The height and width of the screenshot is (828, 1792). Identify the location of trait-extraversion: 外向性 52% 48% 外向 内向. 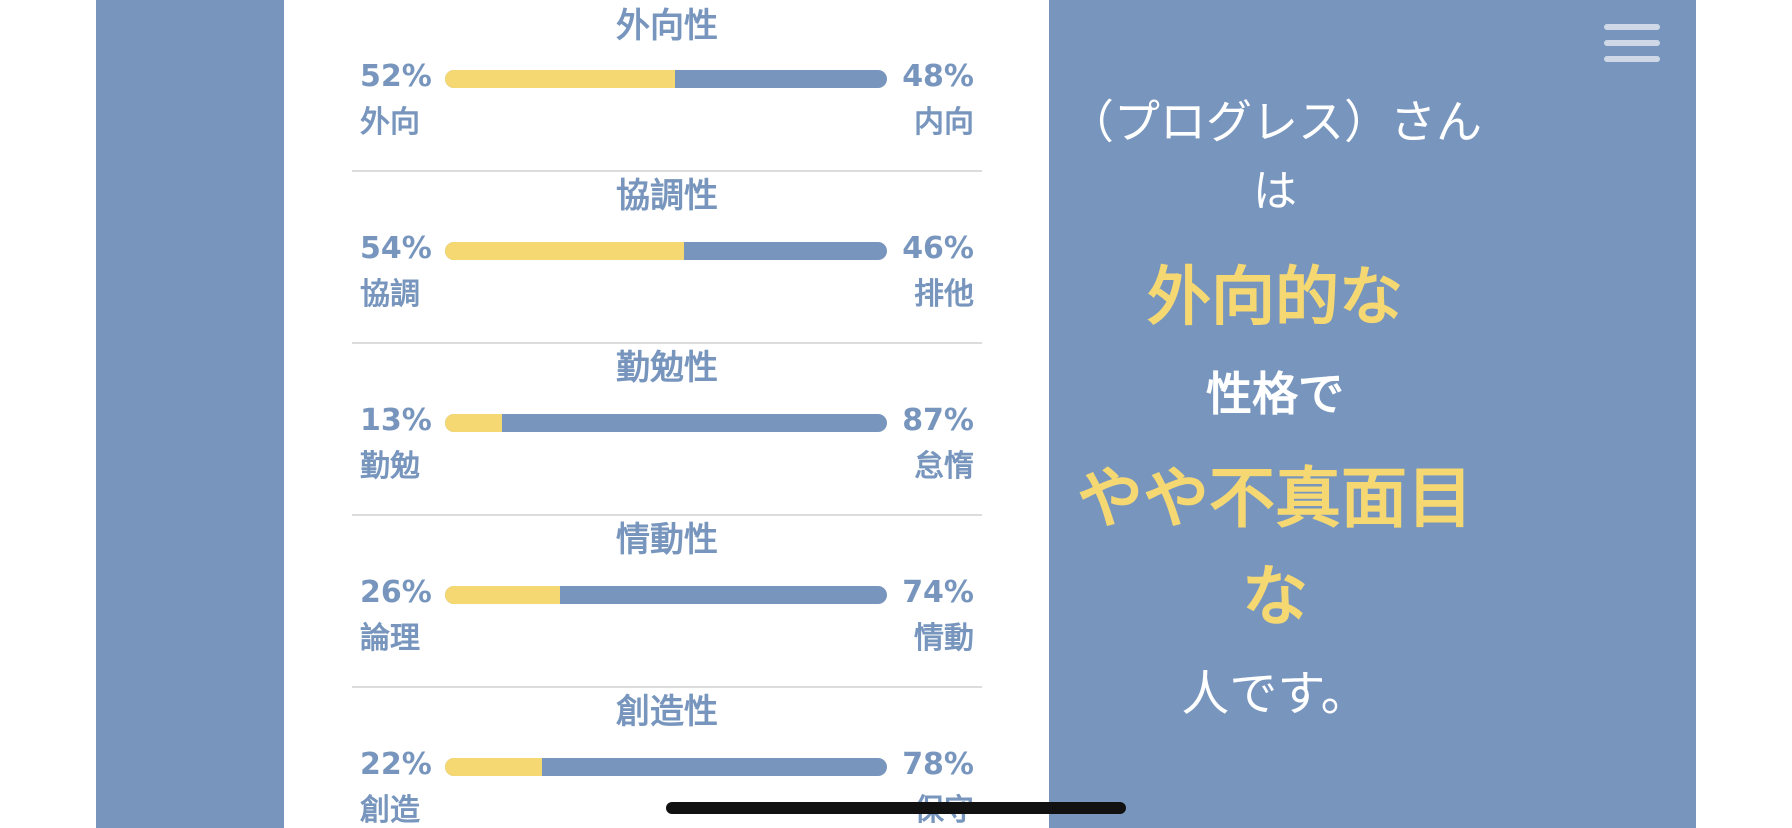
(667, 86).